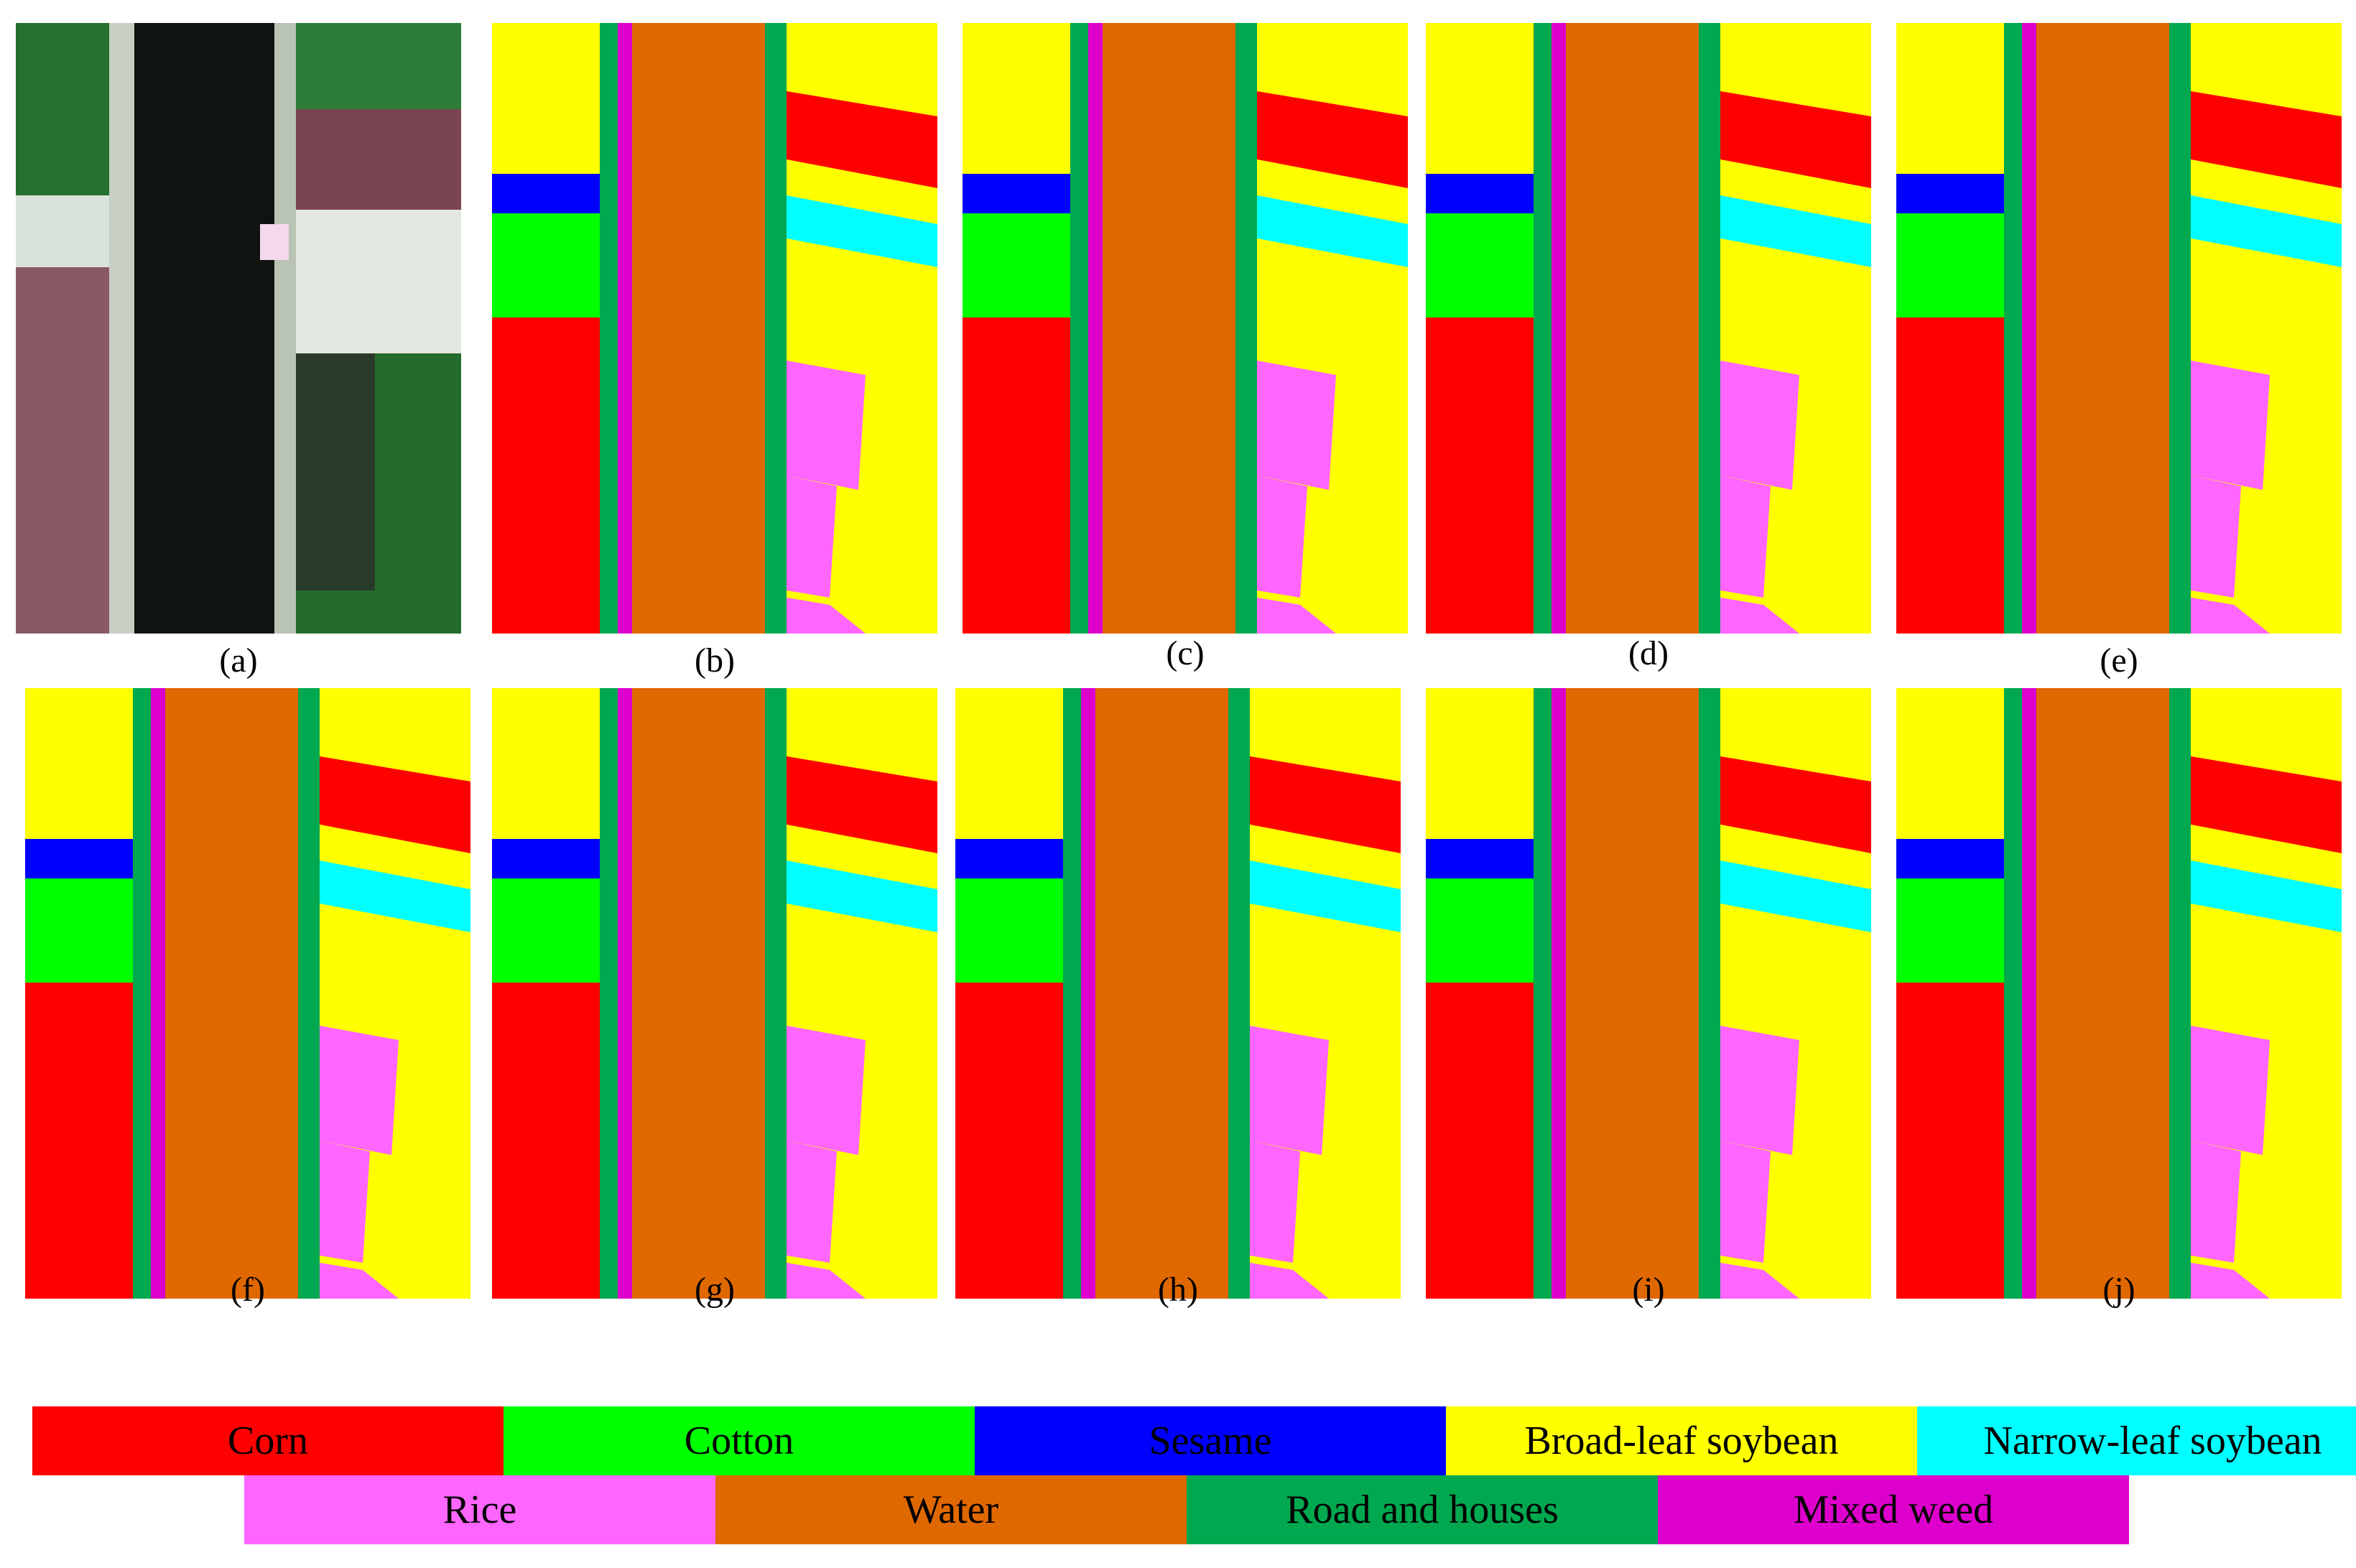  What do you see at coordinates (1648, 1290) in the screenshot?
I see `panel-i-caption: (i)` at bounding box center [1648, 1290].